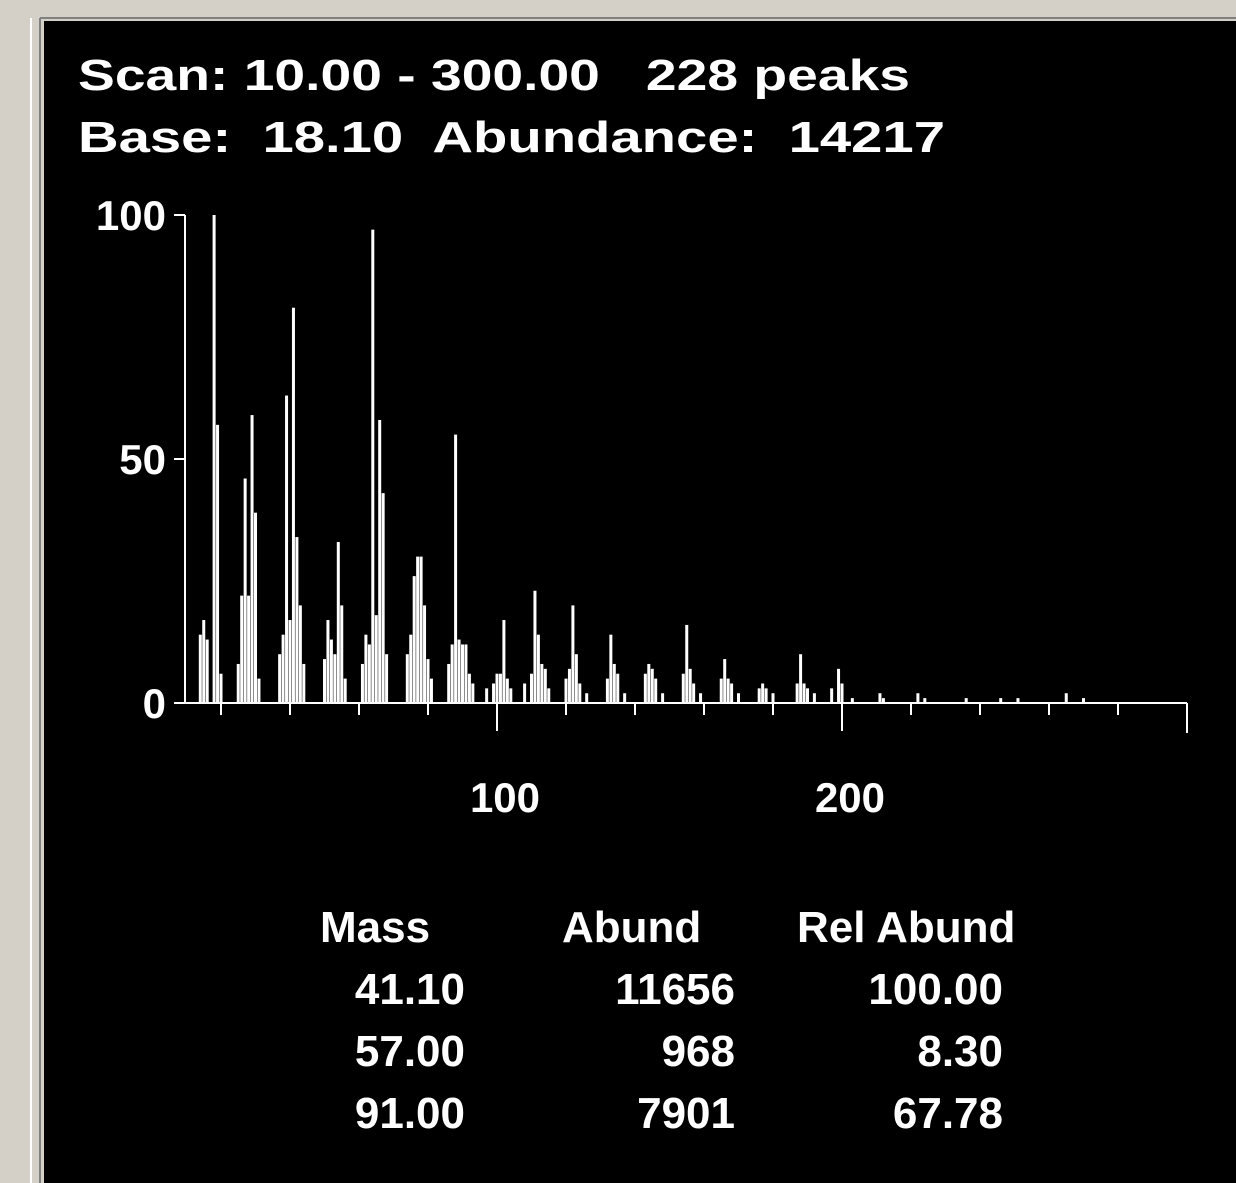 Image resolution: width=1236 pixels, height=1183 pixels. What do you see at coordinates (410, 1113) in the screenshot?
I see `table-cell: 91.00` at bounding box center [410, 1113].